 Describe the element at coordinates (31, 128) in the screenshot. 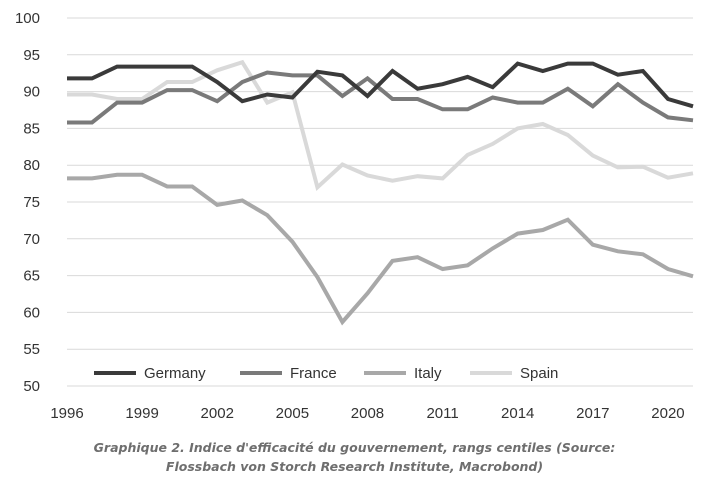

I see `y-tick-label: 85` at that location.